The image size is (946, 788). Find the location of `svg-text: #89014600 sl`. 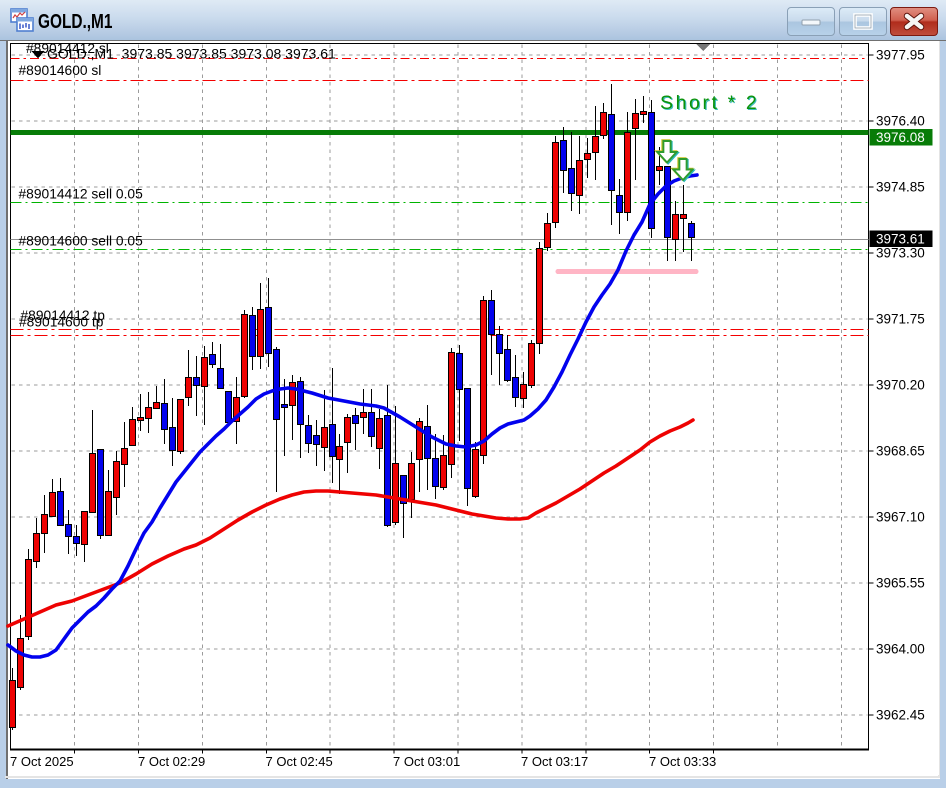

svg-text: #89014600 sl is located at coordinates (60, 70).